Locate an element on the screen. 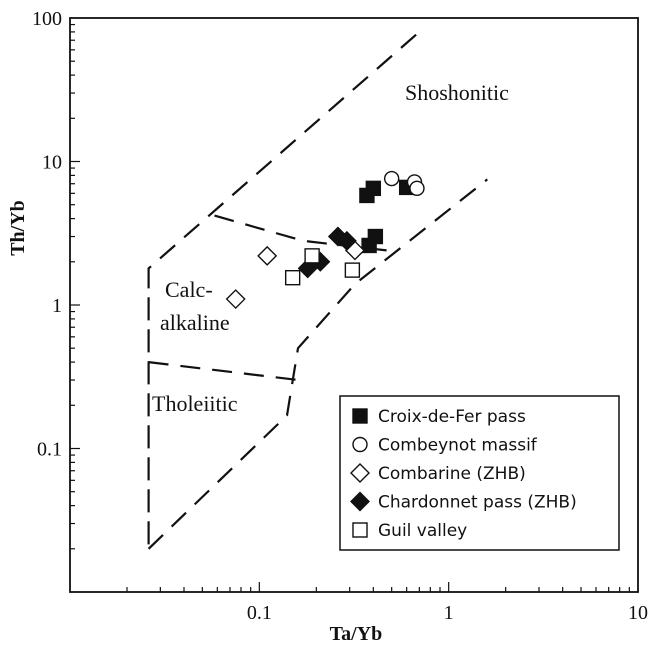 Image resolution: width=649 pixels, height=648 pixels. y-tick-label: 100 is located at coordinates (47, 19).